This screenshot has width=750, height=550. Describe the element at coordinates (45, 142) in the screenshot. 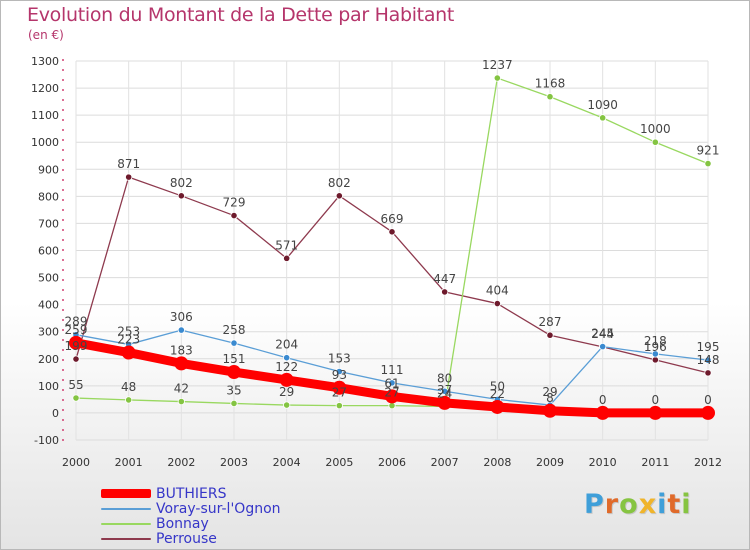

I see `y-tick-label: 1000` at that location.